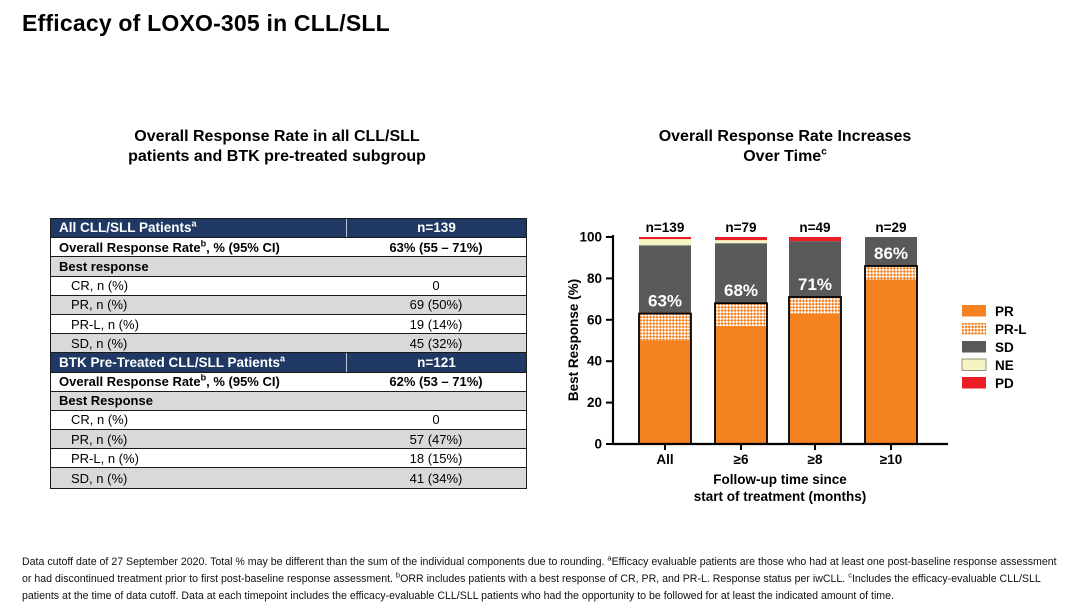 This screenshot has height=614, width=1080. Describe the element at coordinates (288, 363) in the screenshot. I see `table-header-row: BTK Pre-Treated CLL/SLL Patientsa n=121` at that location.